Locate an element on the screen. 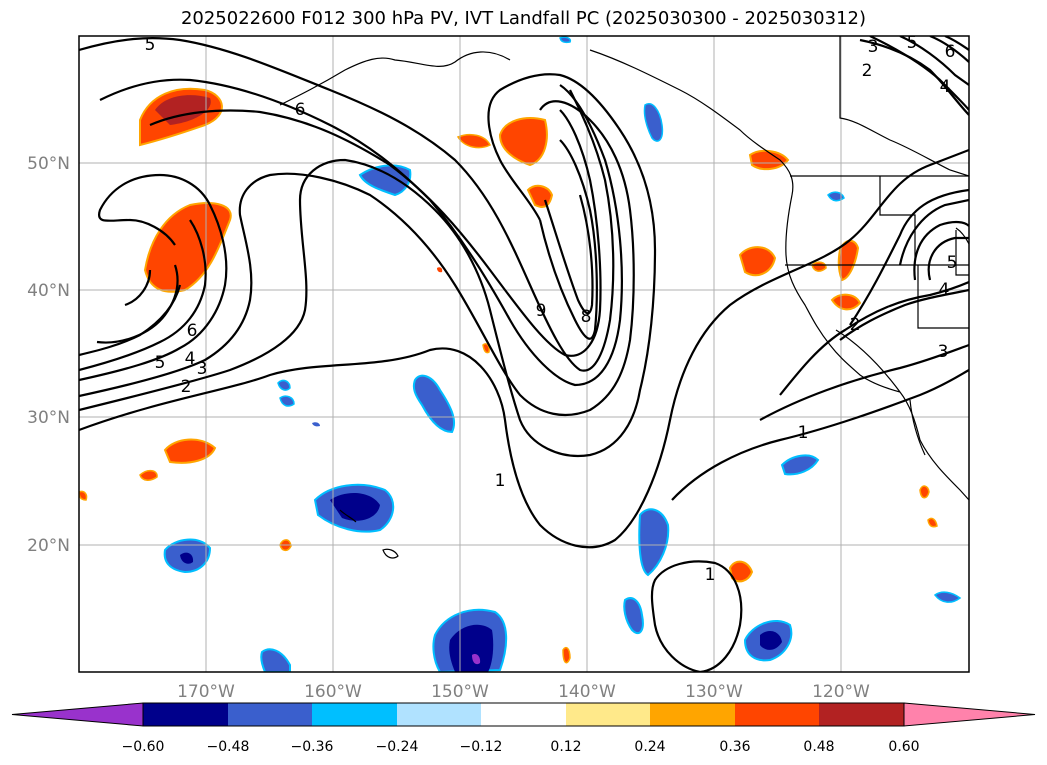  lon-label: 120°W is located at coordinates (841, 692).